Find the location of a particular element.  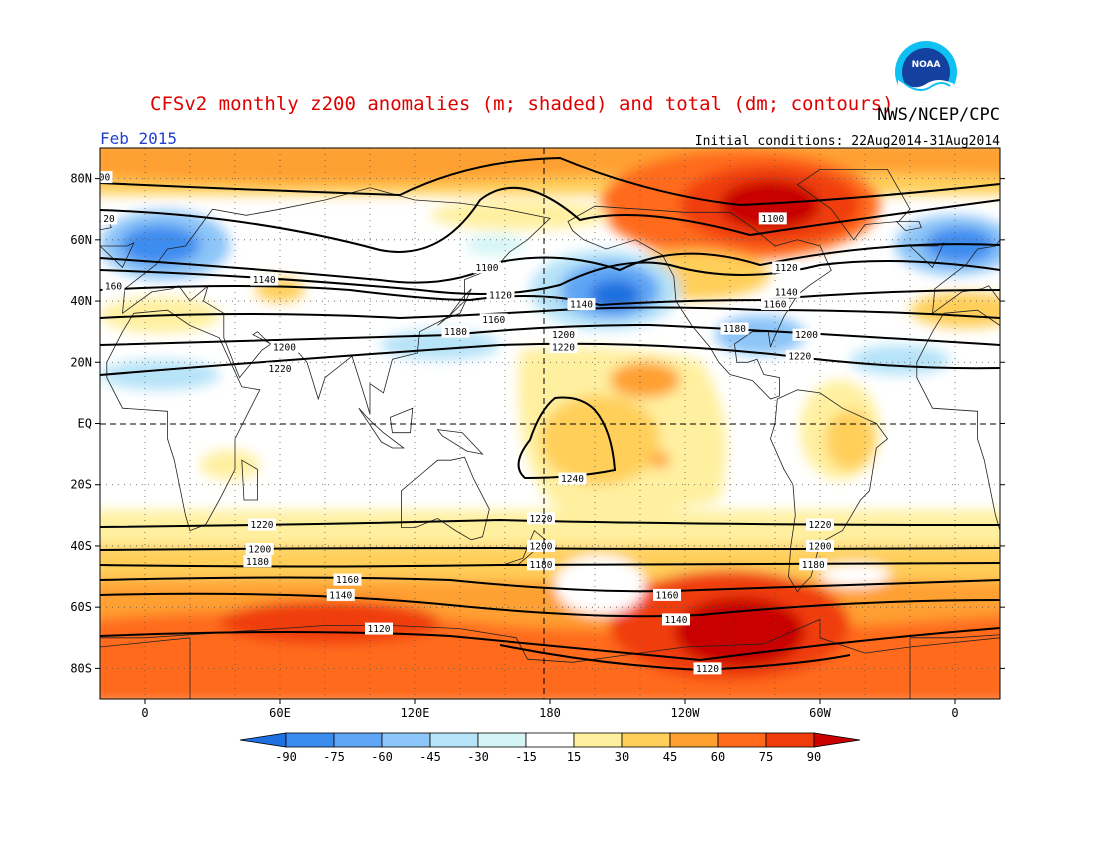

contour-label-text: 20 is located at coordinates (109, 219).